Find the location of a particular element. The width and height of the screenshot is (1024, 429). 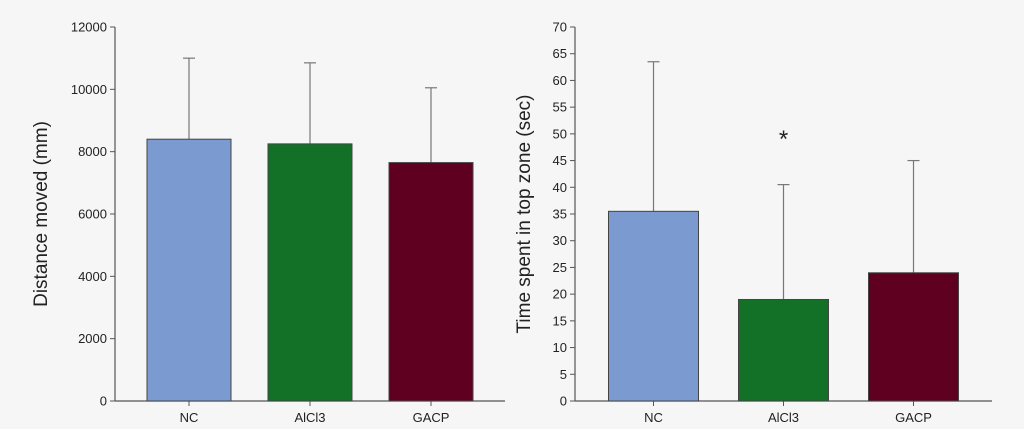

y-tick-label: 60 is located at coordinates (560, 80).